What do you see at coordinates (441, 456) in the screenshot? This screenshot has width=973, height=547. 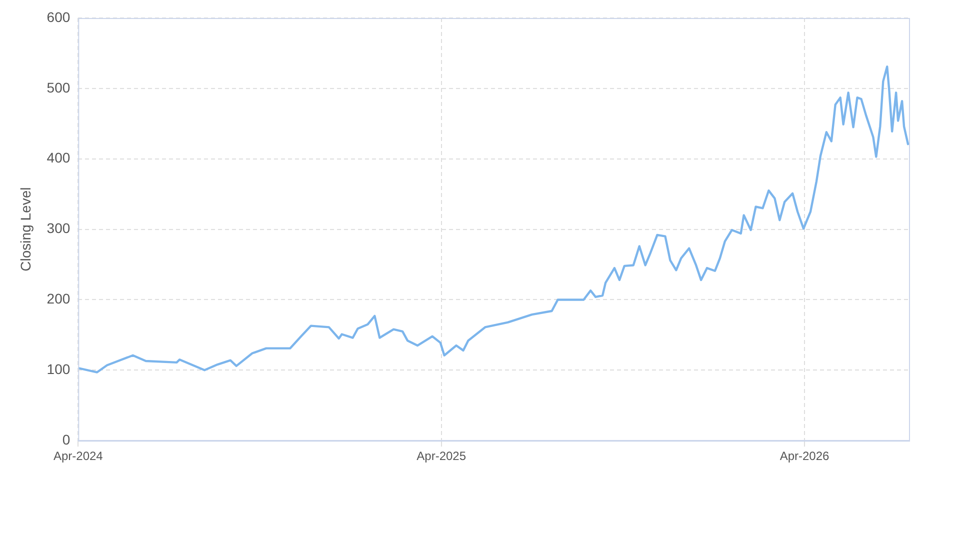 I see `x-tick-label: Apr-2025` at bounding box center [441, 456].